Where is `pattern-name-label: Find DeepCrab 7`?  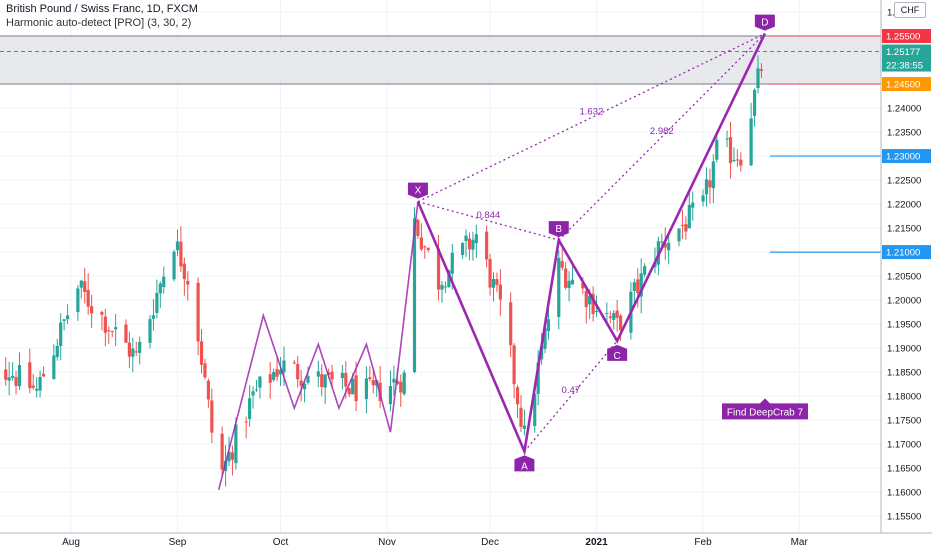
pattern-name-label: Find DeepCrab 7 is located at coordinates (765, 409).